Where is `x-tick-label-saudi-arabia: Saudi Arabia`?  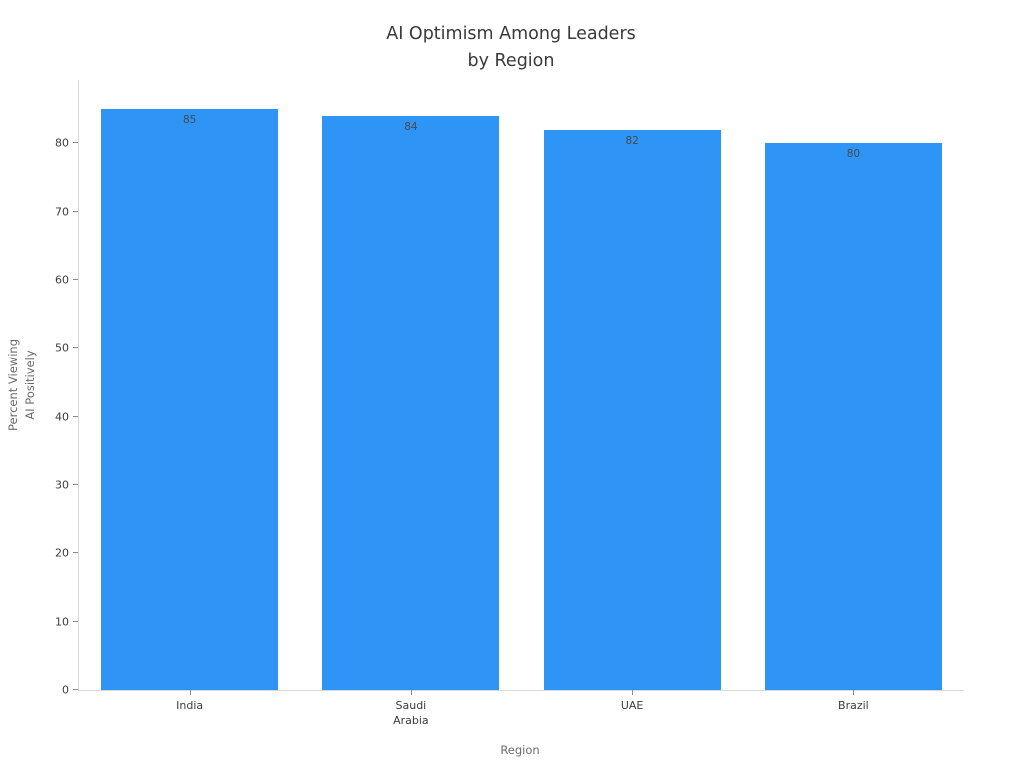
x-tick-label-saudi-arabia: Saudi Arabia is located at coordinates (411, 713).